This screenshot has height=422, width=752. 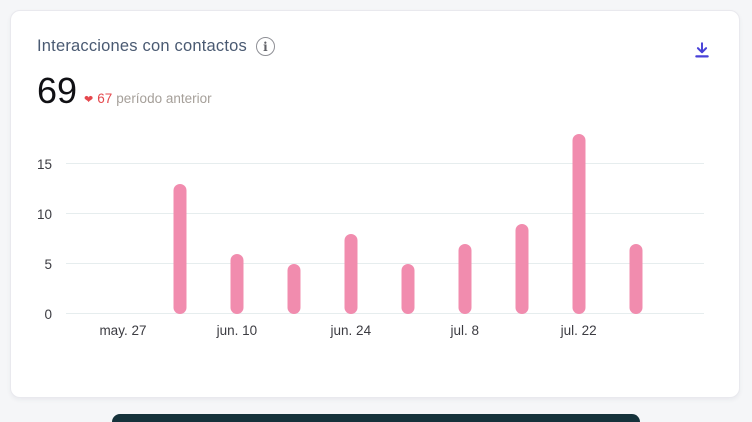 I want to click on previous-period-value: 67, so click(x=105, y=98).